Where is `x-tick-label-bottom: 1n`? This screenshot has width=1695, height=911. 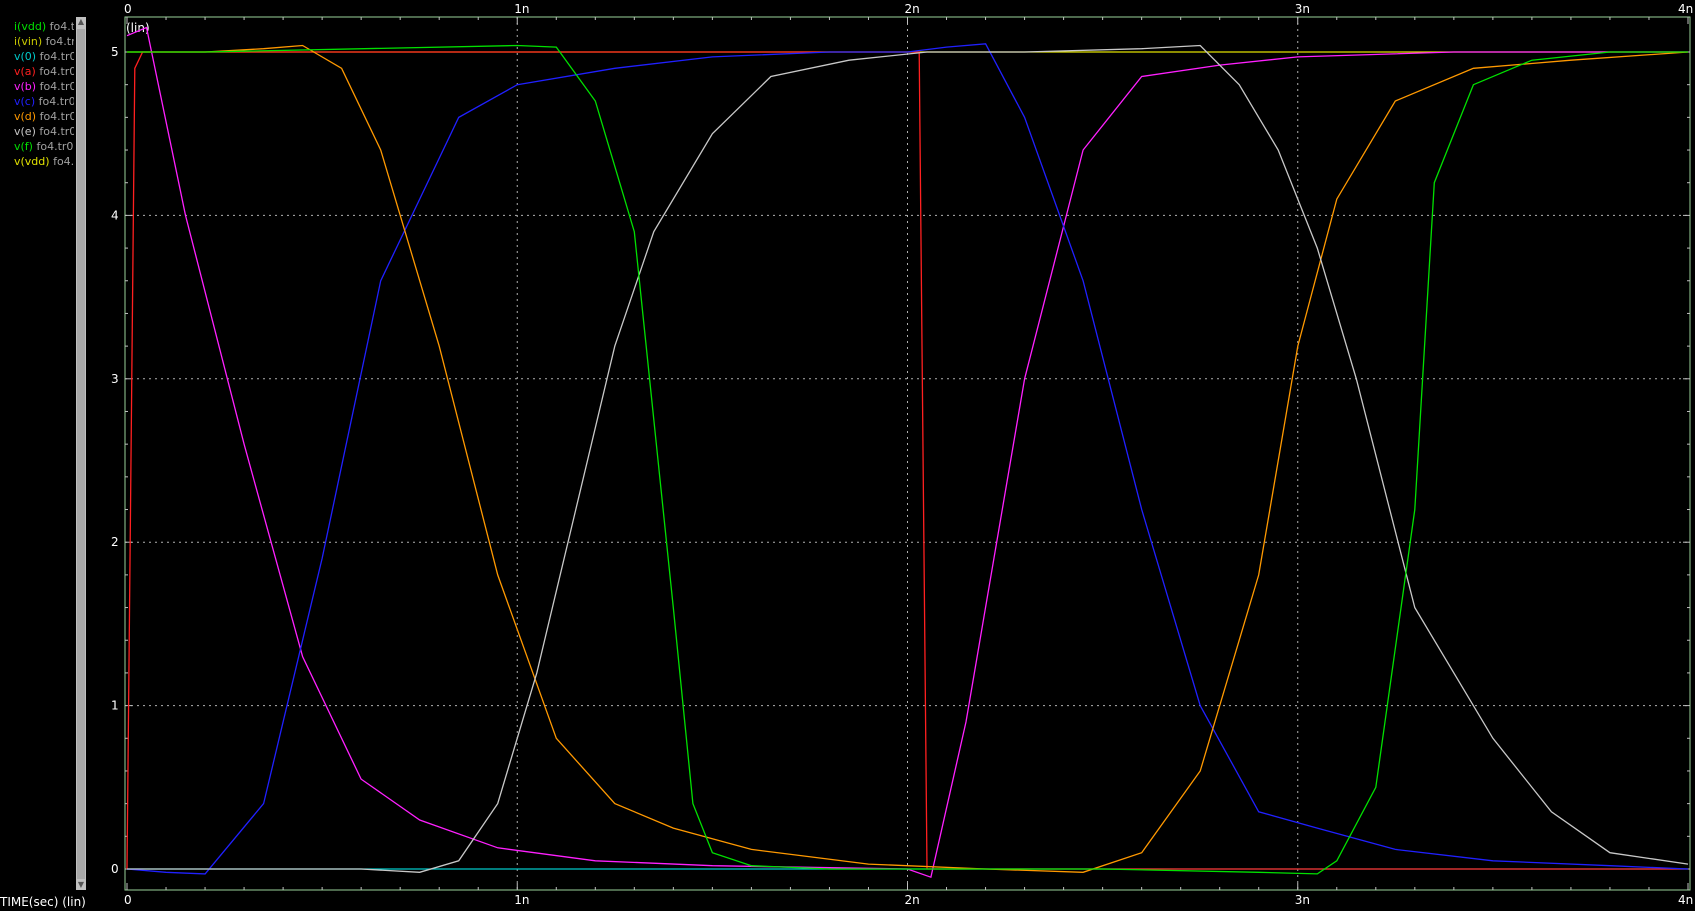 x-tick-label-bottom: 1n is located at coordinates (521, 900).